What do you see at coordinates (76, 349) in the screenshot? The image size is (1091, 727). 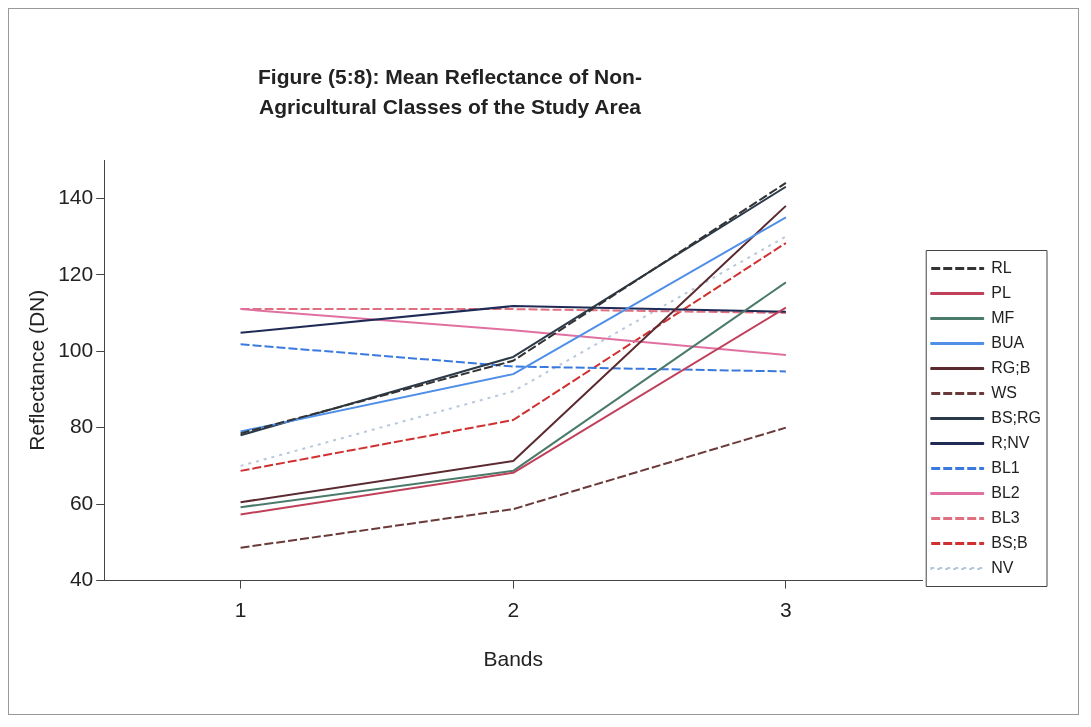 I see `y-tick-label: 100` at bounding box center [76, 349].